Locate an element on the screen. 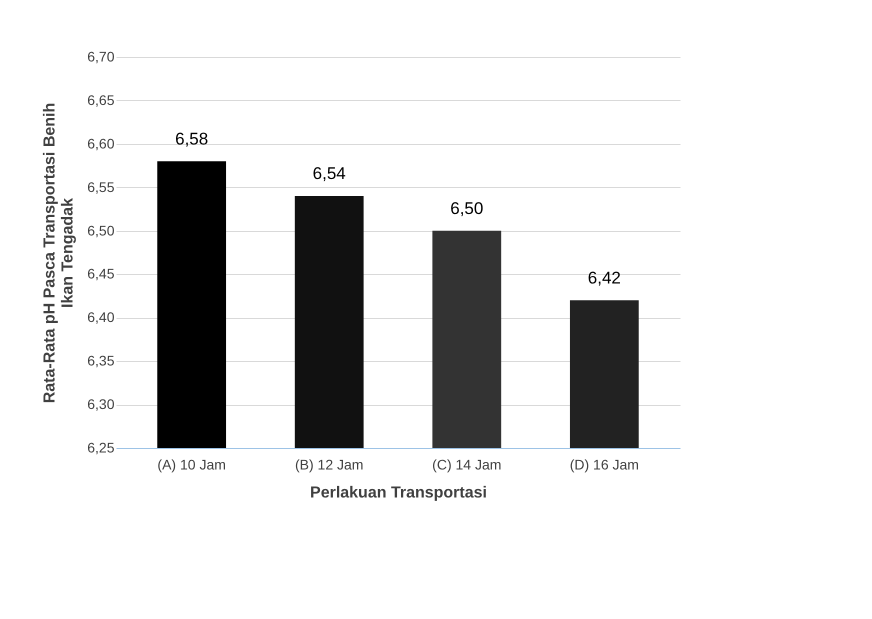  y-tick-label: 6,60 is located at coordinates (101, 143).